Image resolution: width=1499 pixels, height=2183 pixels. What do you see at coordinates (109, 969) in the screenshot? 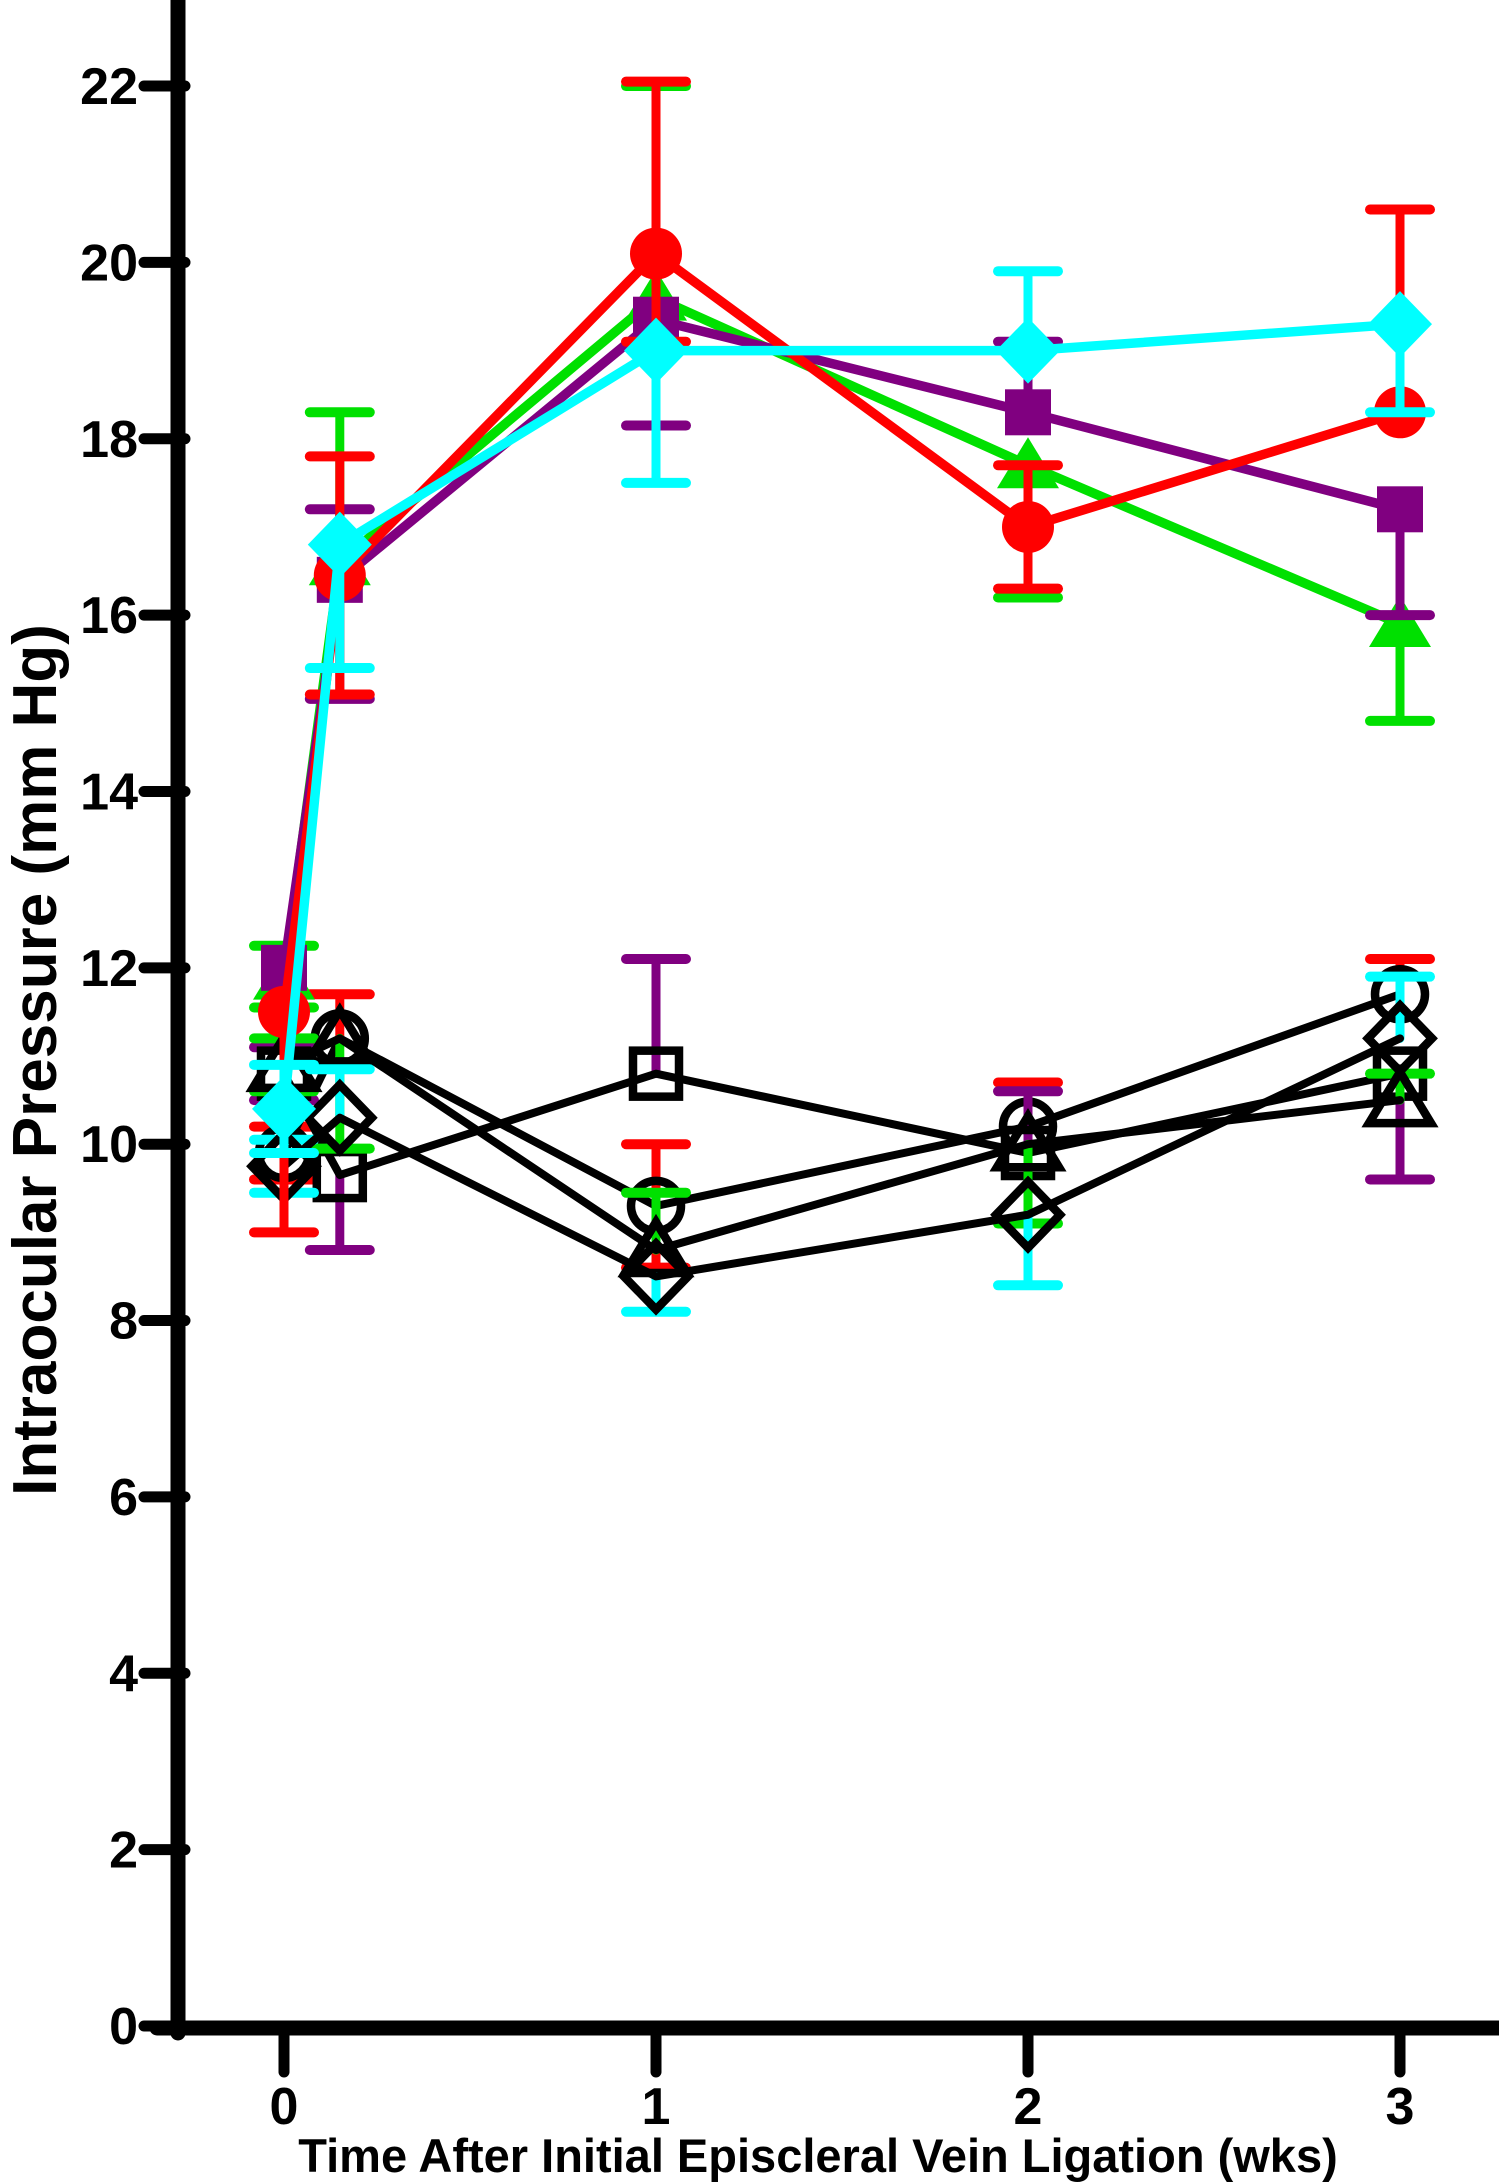
I see `y-tick-label: 12` at bounding box center [109, 969].